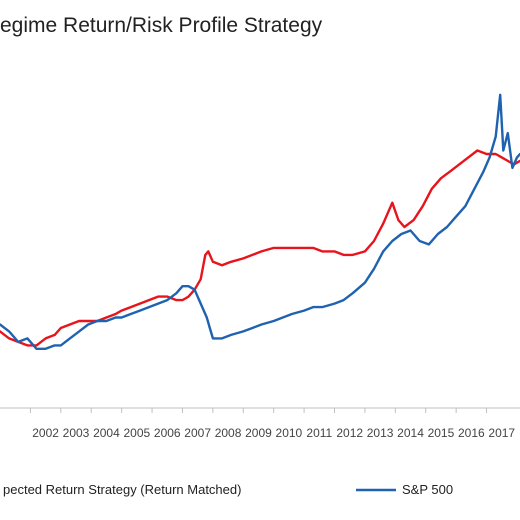 The width and height of the screenshot is (520, 520). Describe the element at coordinates (228, 433) in the screenshot. I see `x-tick-label: 2008` at that location.